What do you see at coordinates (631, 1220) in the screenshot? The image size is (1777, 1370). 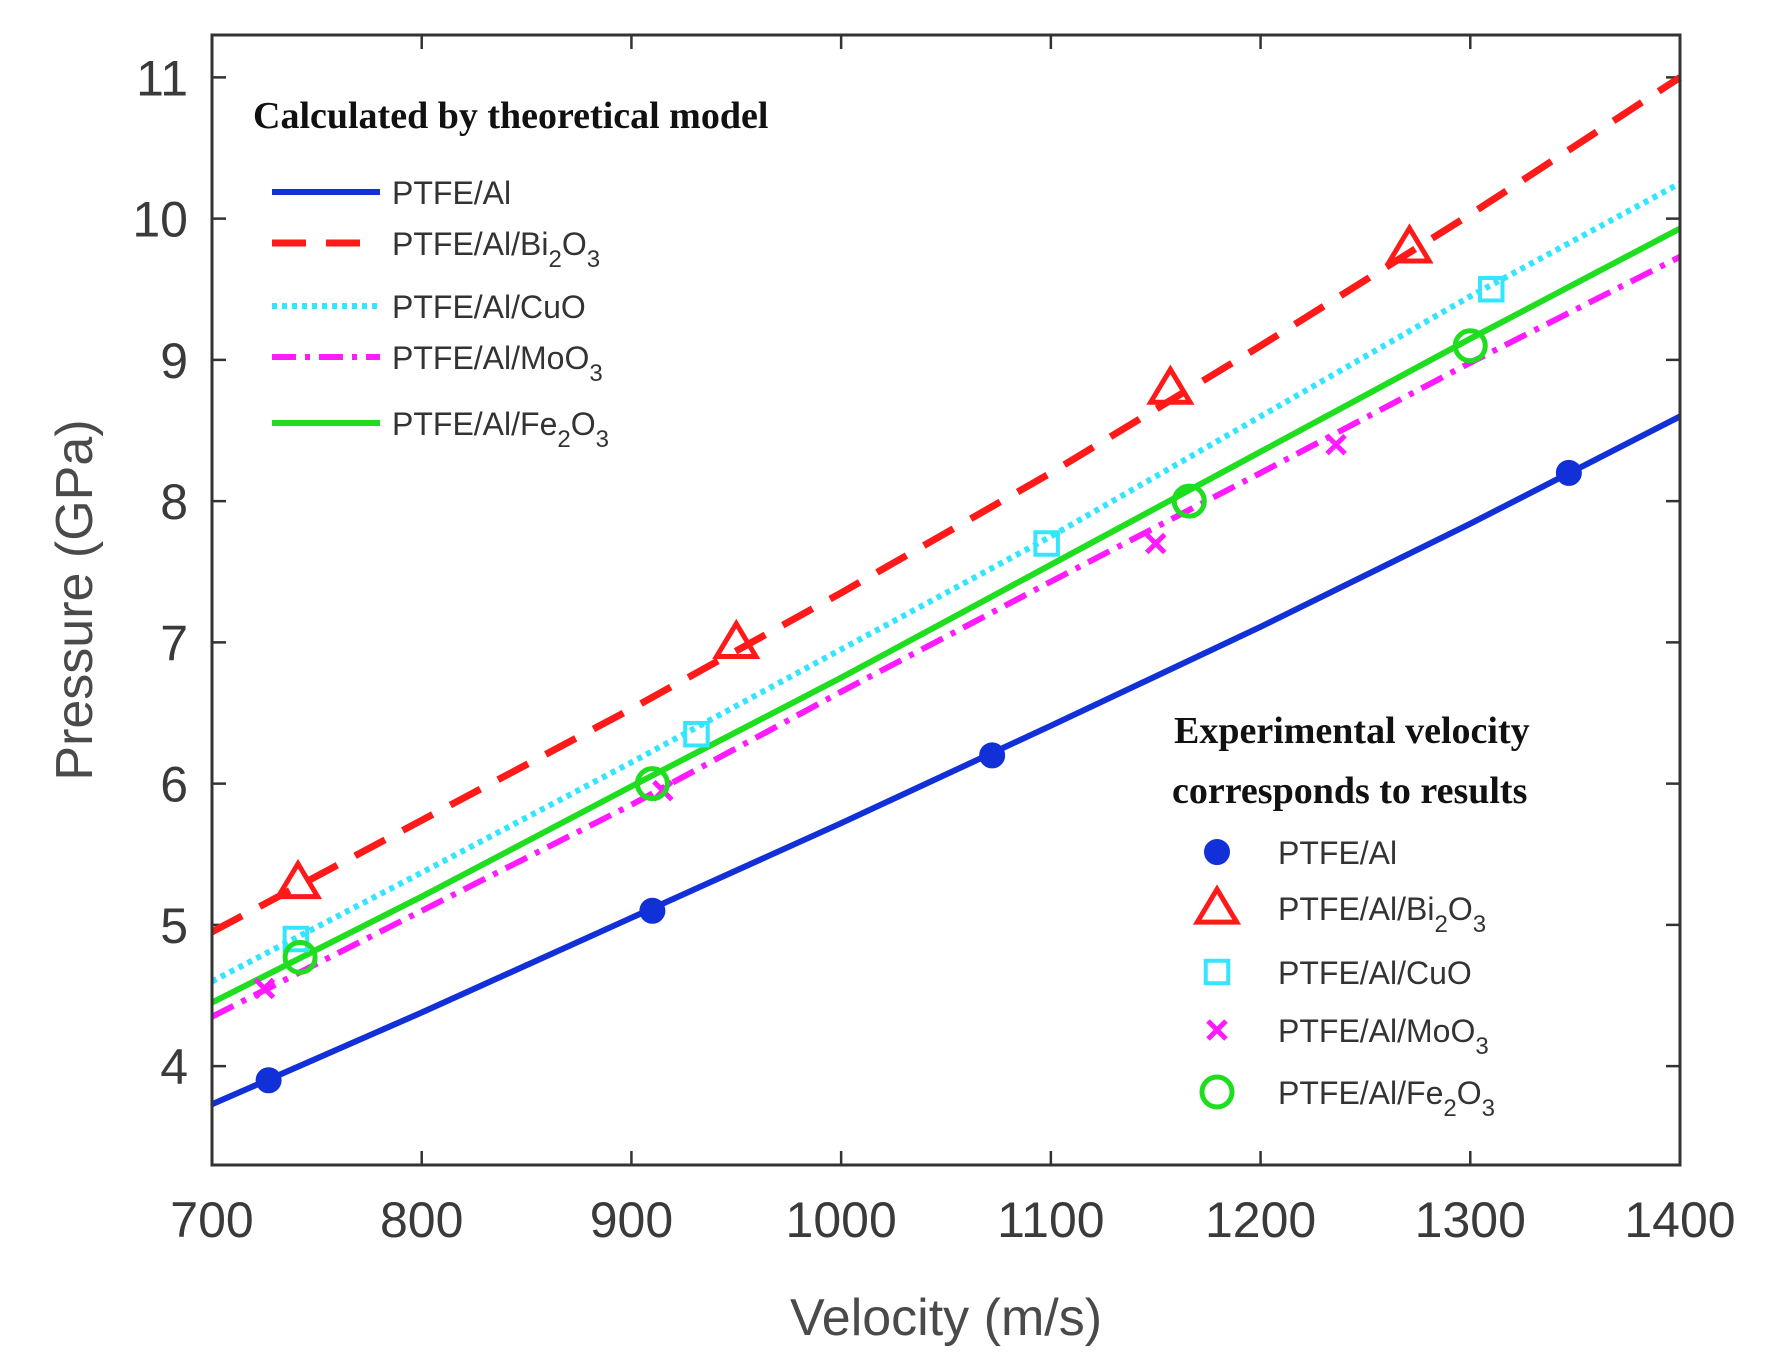 I see `x-tick-label: 900` at bounding box center [631, 1220].